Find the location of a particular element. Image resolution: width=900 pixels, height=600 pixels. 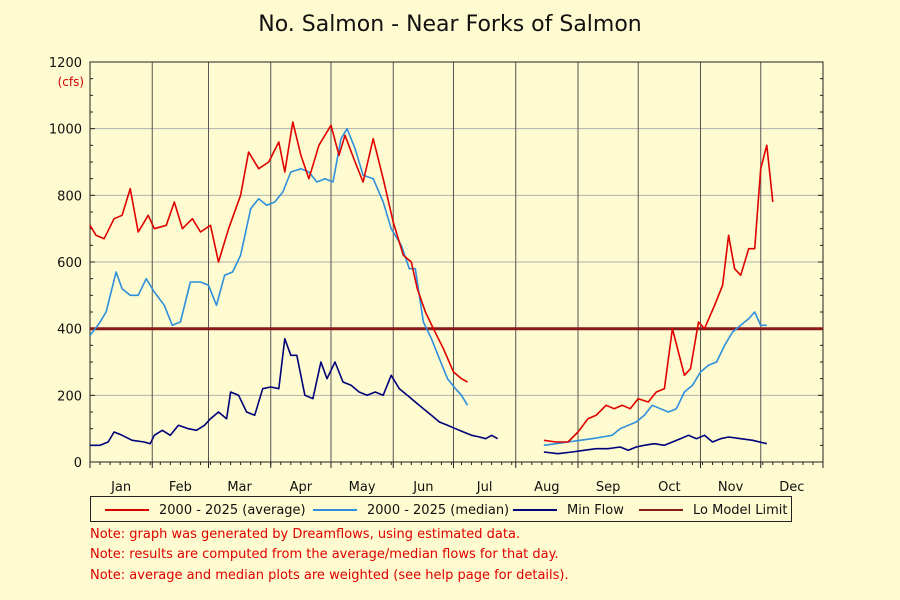

x-tick-label: Nov is located at coordinates (731, 487).